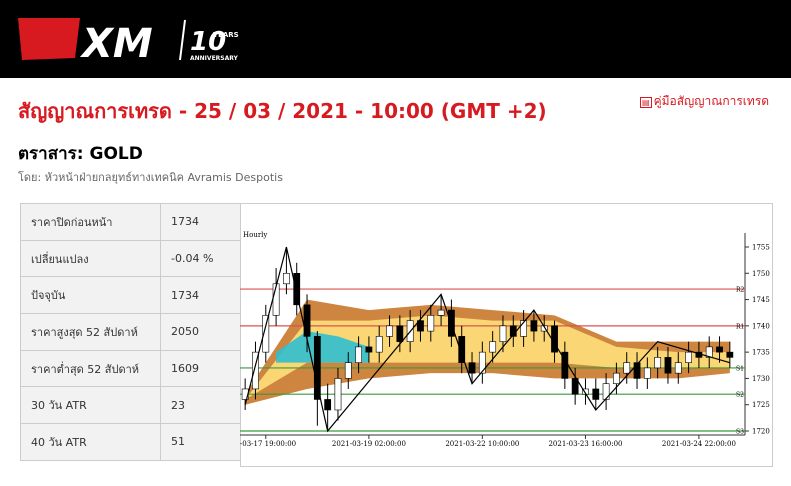 This screenshot has height=486, width=791. Describe the element at coordinates (740, 326) in the screenshot. I see `level-label: R1` at that location.